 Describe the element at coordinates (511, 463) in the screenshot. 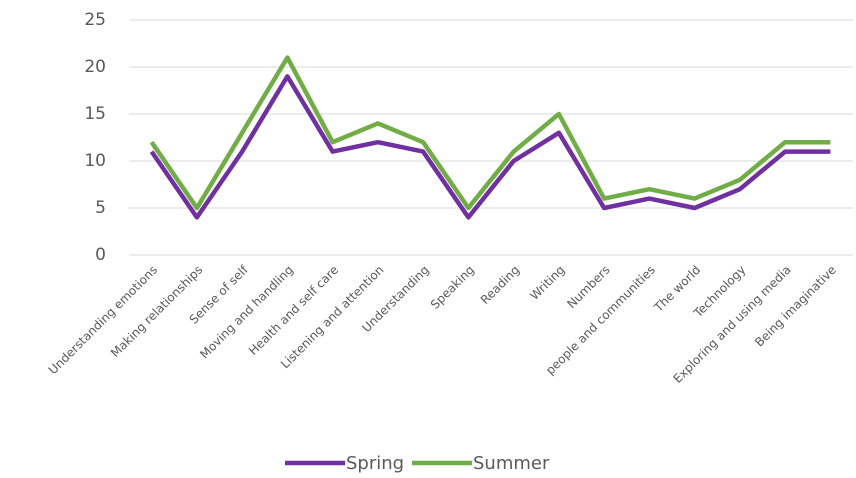

I see `legend-label: Summer` at that location.